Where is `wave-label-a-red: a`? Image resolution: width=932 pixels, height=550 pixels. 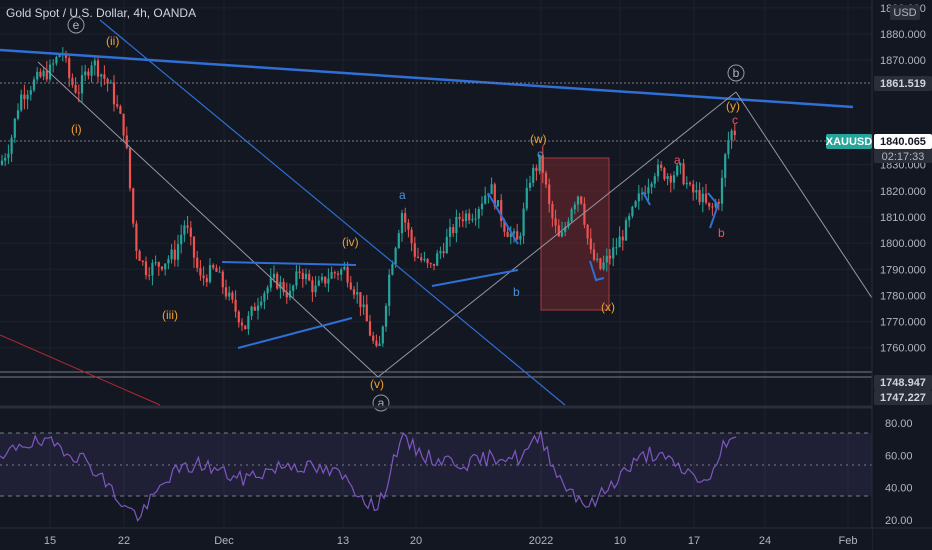
wave-label-a-red: a is located at coordinates (677, 160).